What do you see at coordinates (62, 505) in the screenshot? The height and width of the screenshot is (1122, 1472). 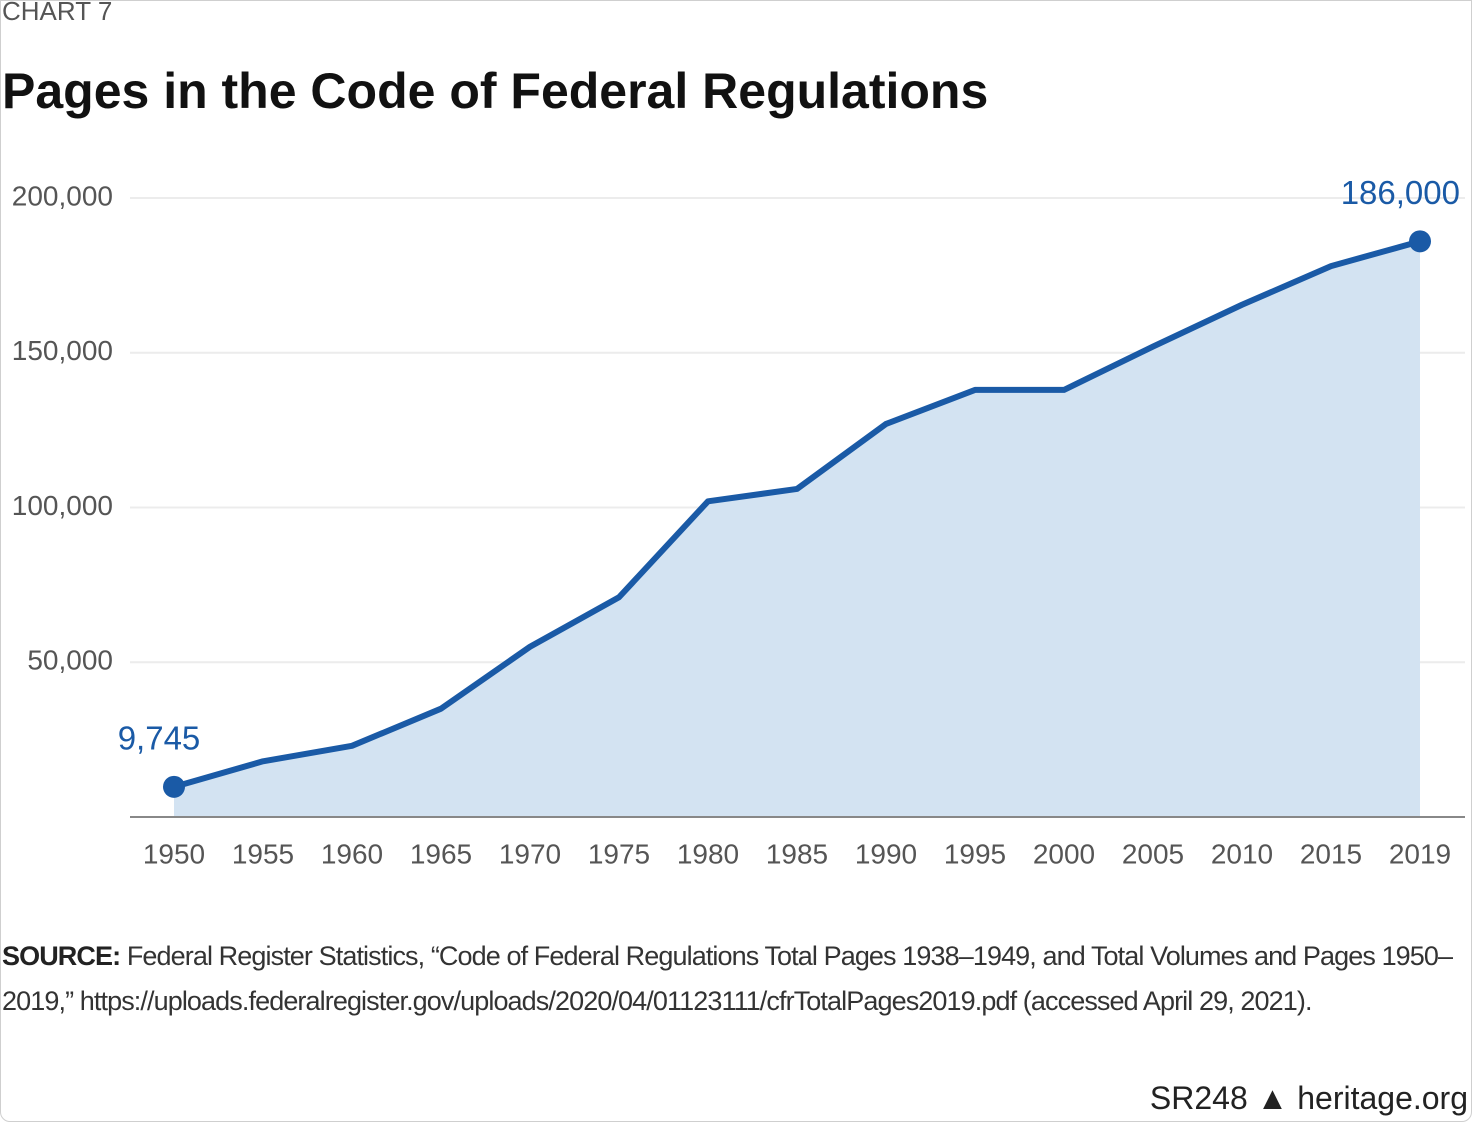 I see `y-tick-label: 100,000` at bounding box center [62, 505].